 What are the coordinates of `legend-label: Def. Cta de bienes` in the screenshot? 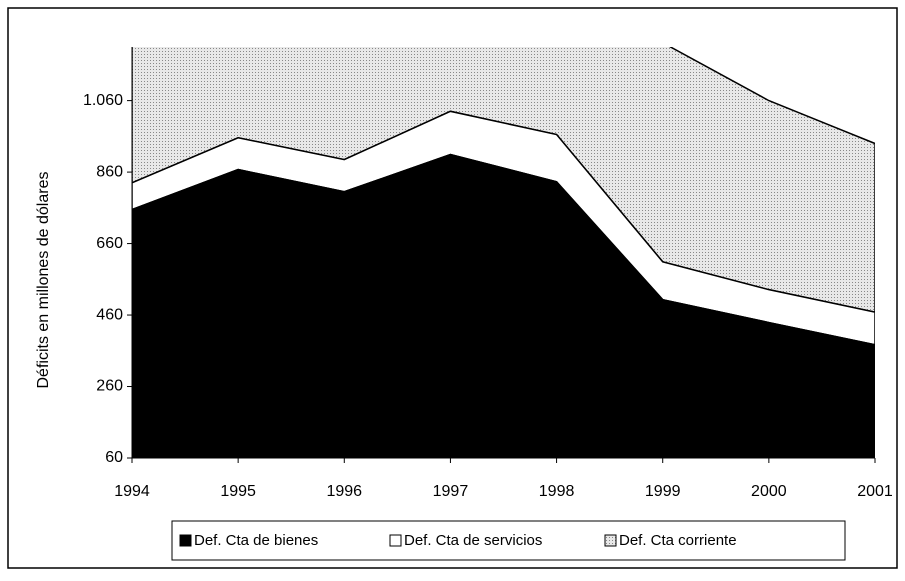 It's located at (256, 540).